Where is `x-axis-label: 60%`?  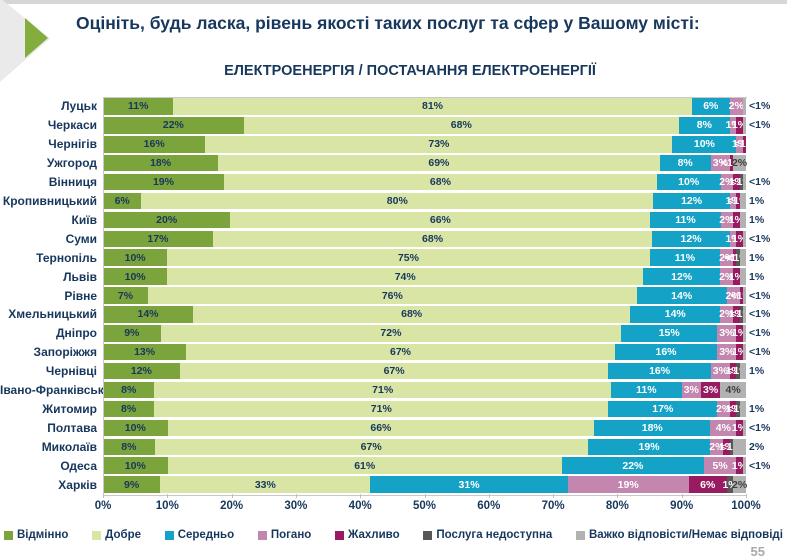 x-axis-label: 60% is located at coordinates (489, 506).